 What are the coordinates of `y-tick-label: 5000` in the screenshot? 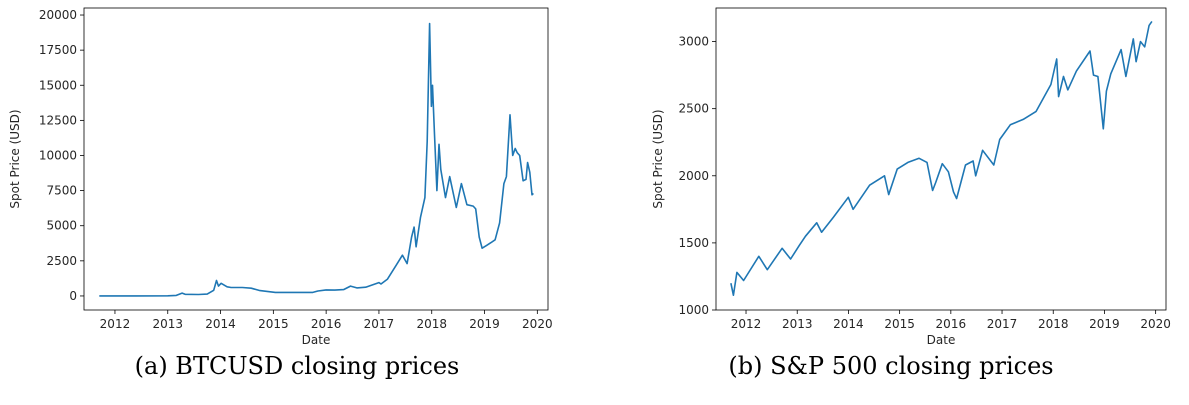 It's located at (61, 226).